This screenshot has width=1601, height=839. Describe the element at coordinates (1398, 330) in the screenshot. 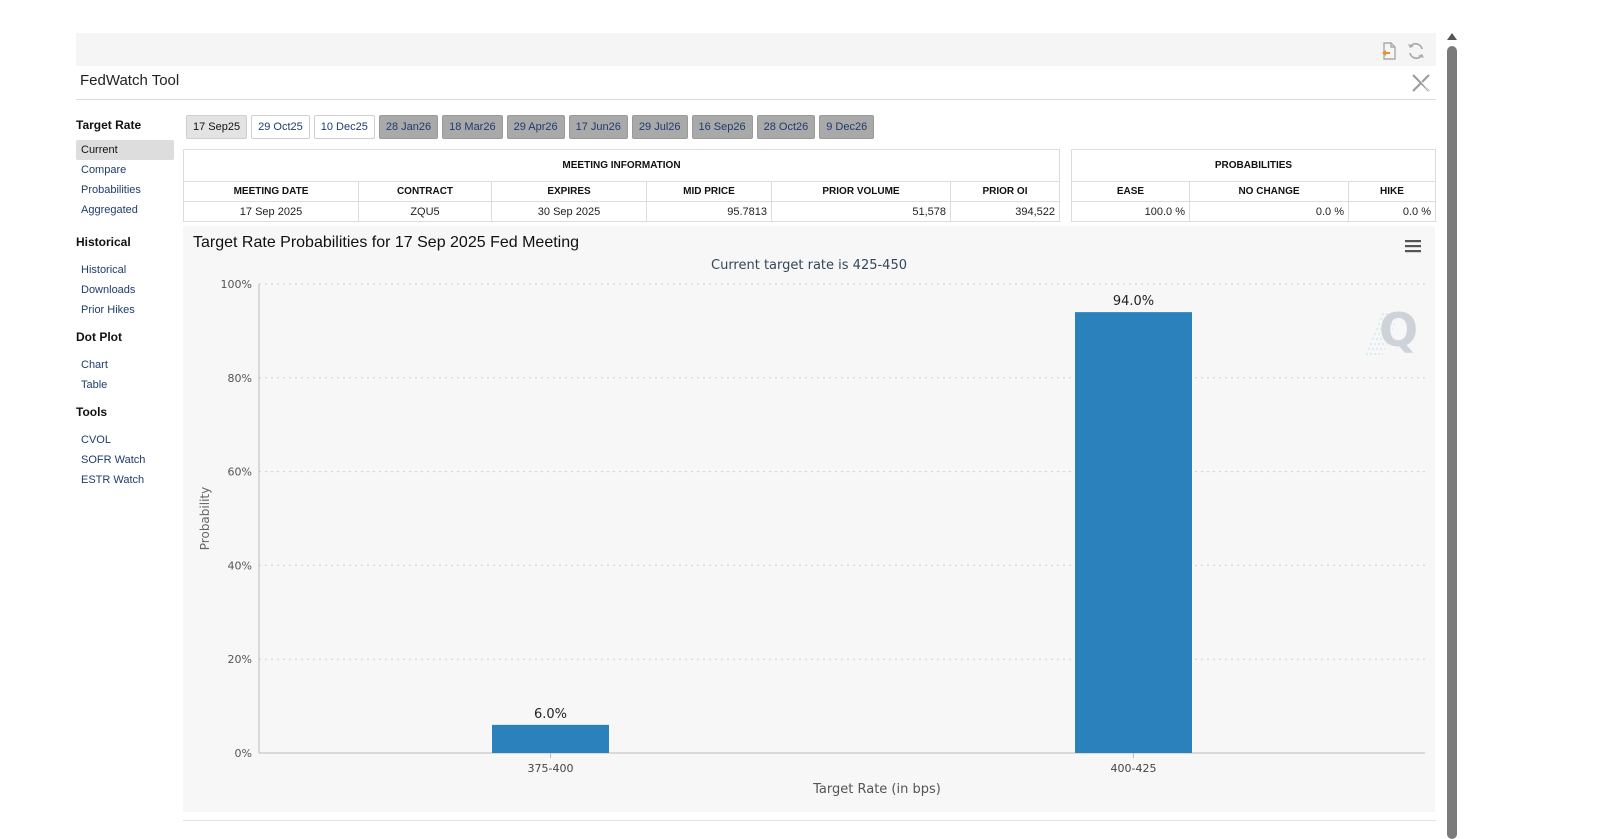

I see `svg-text: Q` at that location.